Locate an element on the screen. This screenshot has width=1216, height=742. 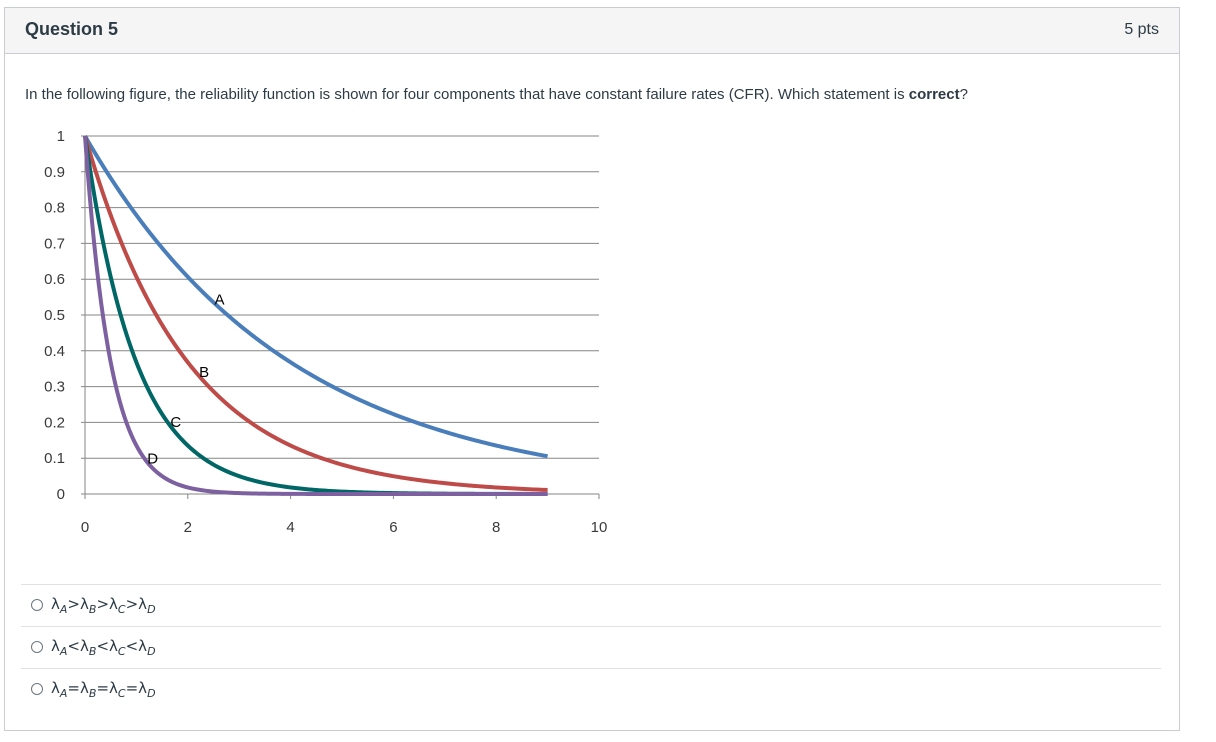
x-tick-label: 0 is located at coordinates (85, 527).